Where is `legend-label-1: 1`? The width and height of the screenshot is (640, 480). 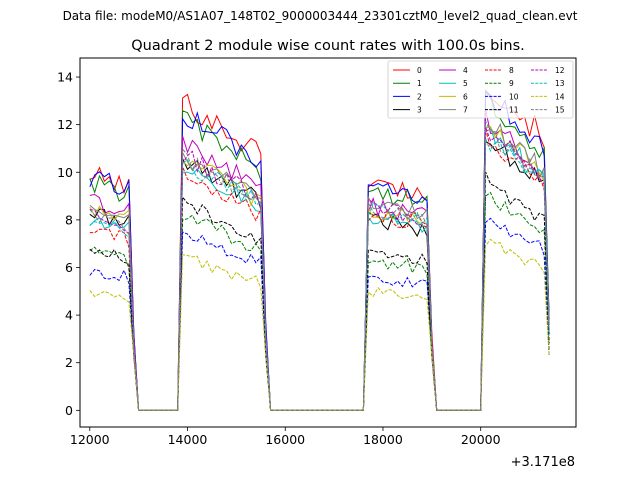 legend-label-1: 1 is located at coordinates (419, 83).